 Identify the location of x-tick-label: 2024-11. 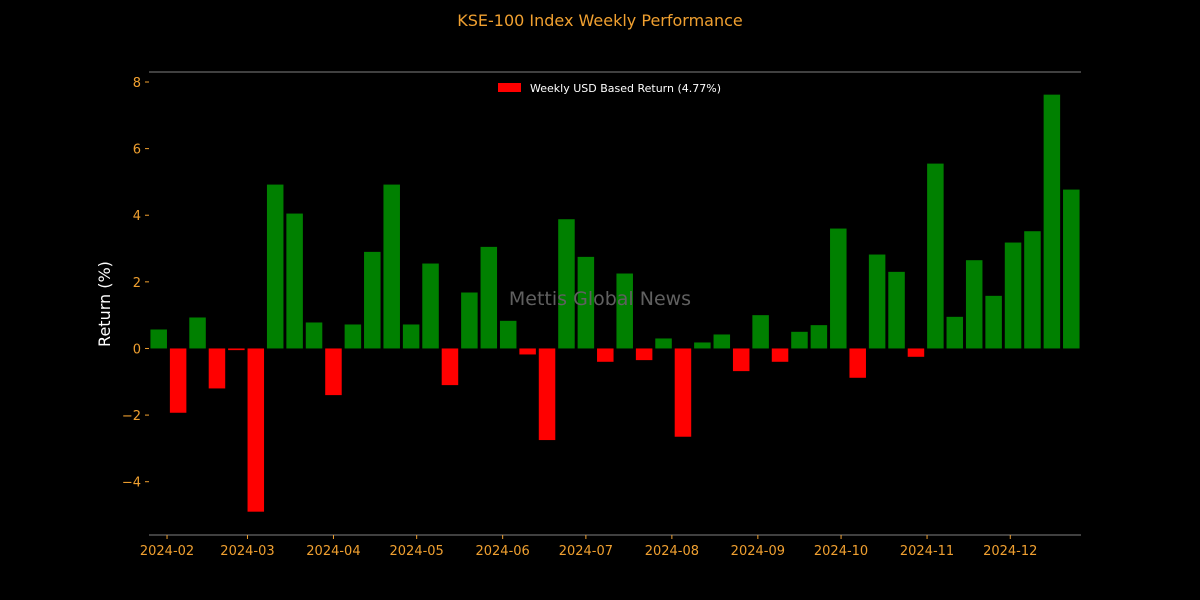
(927, 551).